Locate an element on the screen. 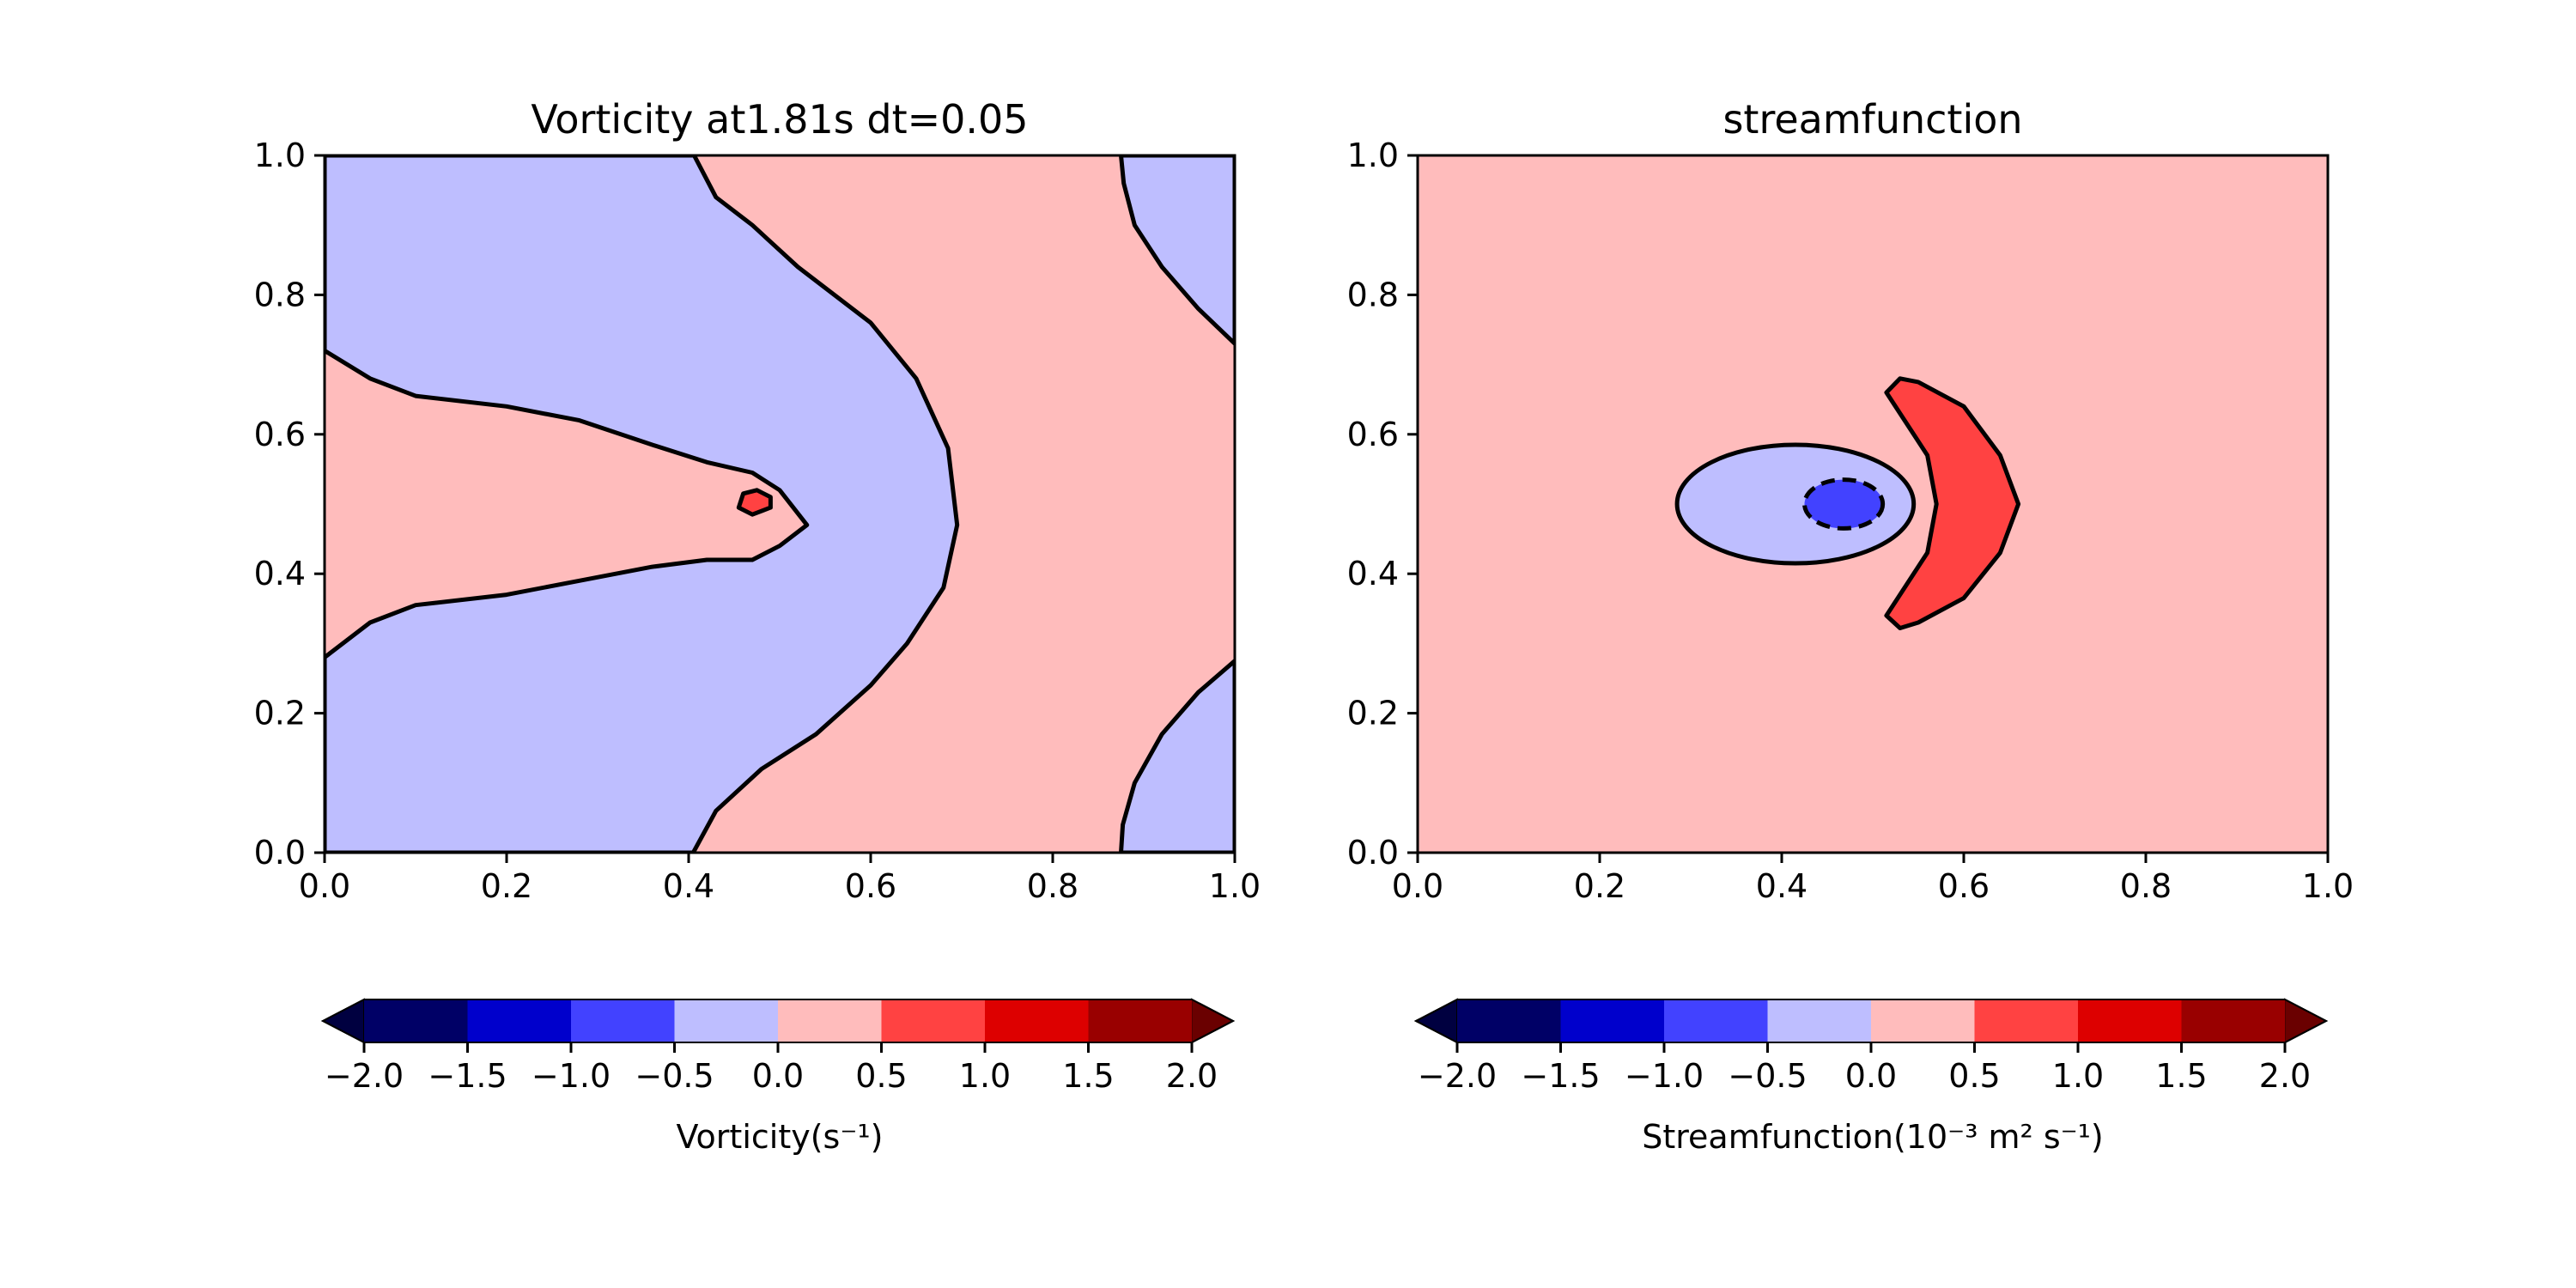 The height and width of the screenshot is (1288, 2576). streamfunction-x-tick-label: 0.0 is located at coordinates (1418, 886).